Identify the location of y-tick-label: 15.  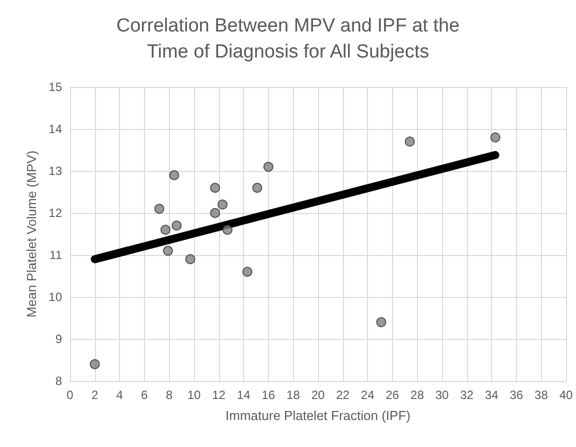
(55, 87).